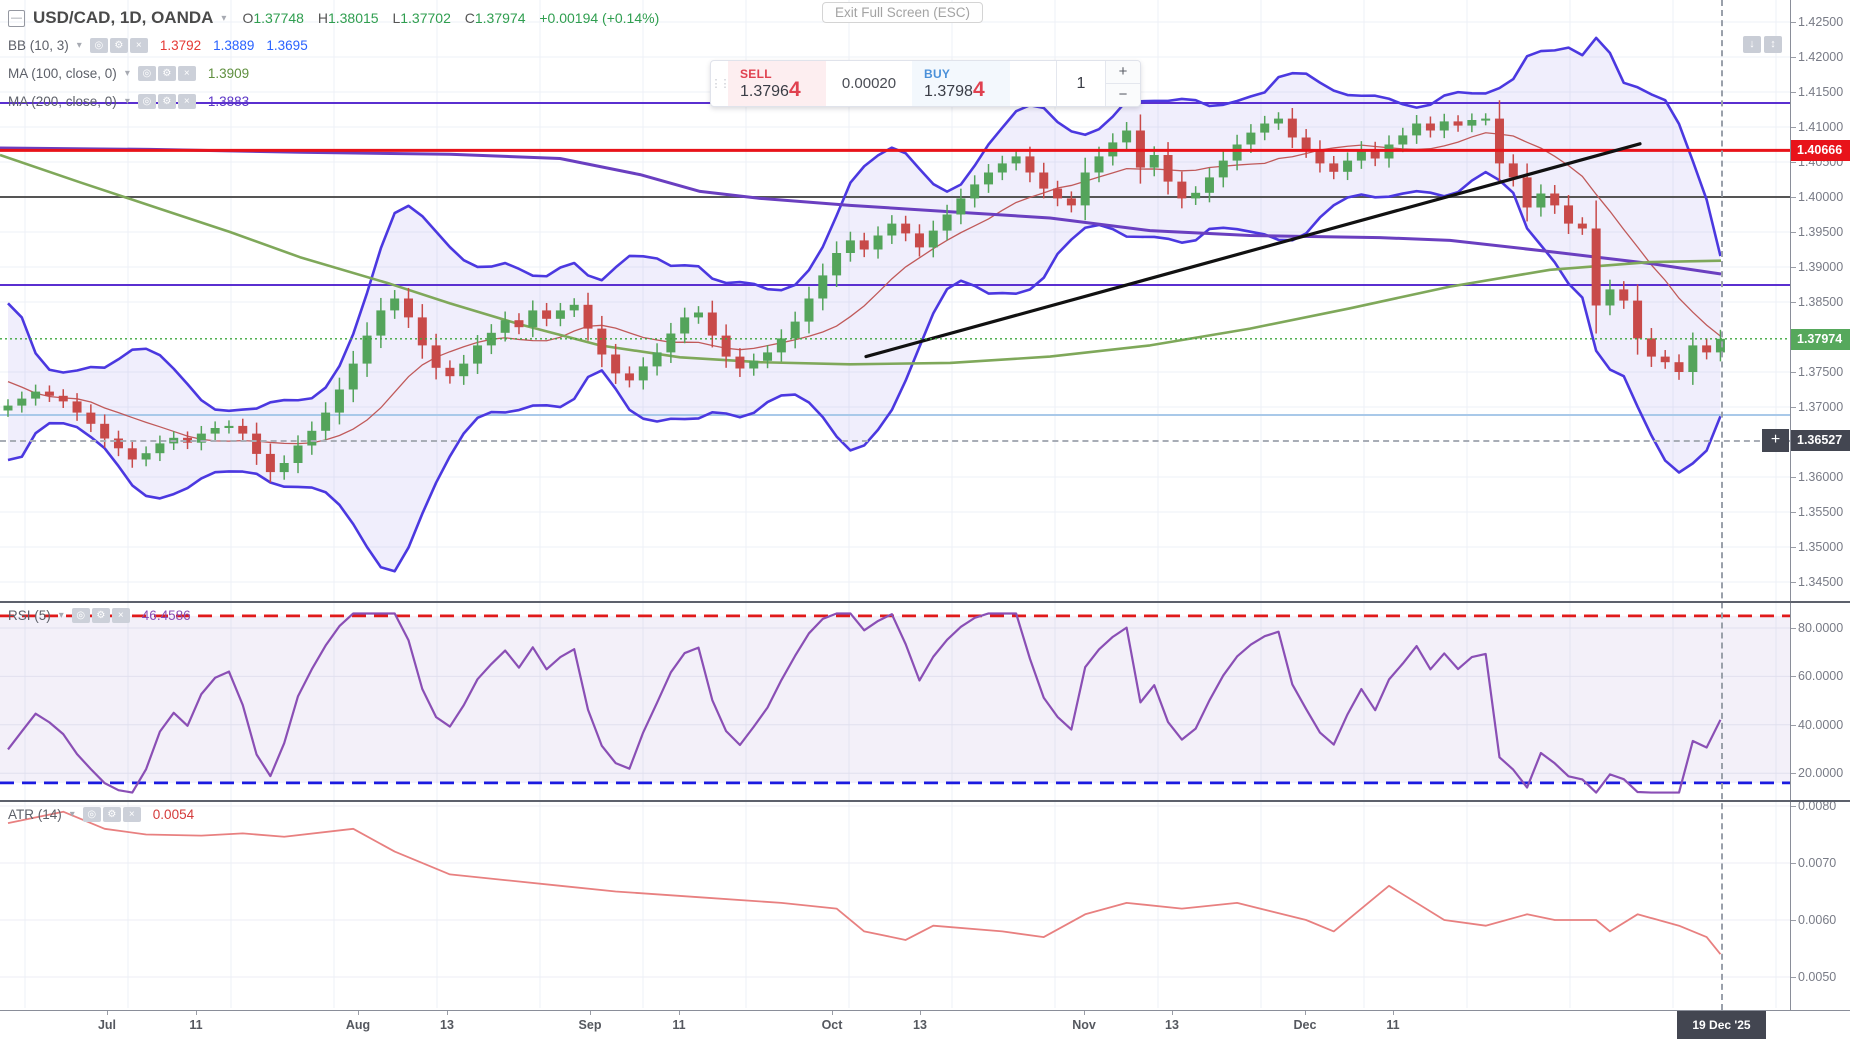 Image resolution: width=1850 pixels, height=1043 pixels. Describe the element at coordinates (29, 615) in the screenshot. I see `rsi-label: RSI (5)` at that location.